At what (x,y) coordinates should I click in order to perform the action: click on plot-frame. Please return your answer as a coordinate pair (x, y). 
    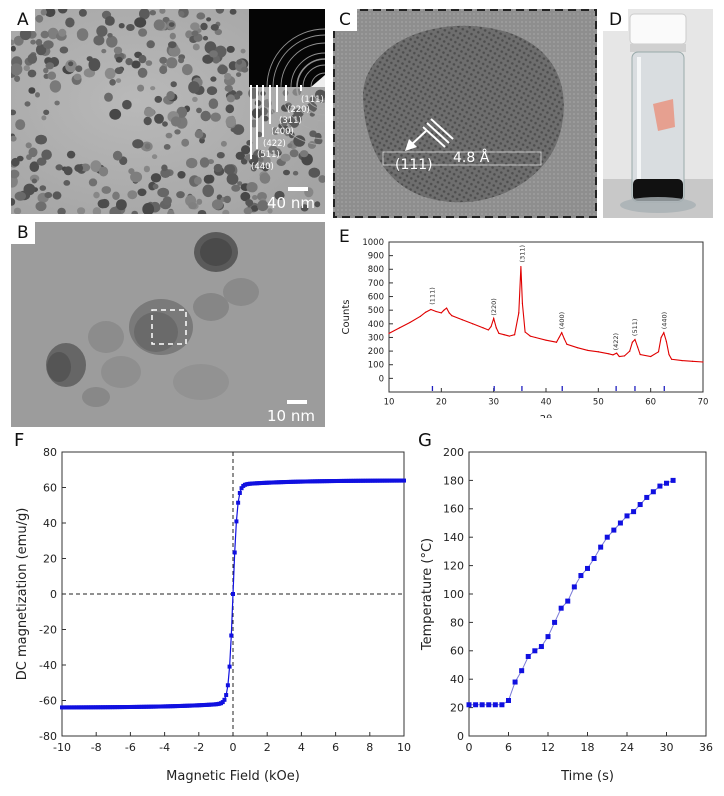
    Looking at the image, I should click on (546, 317).